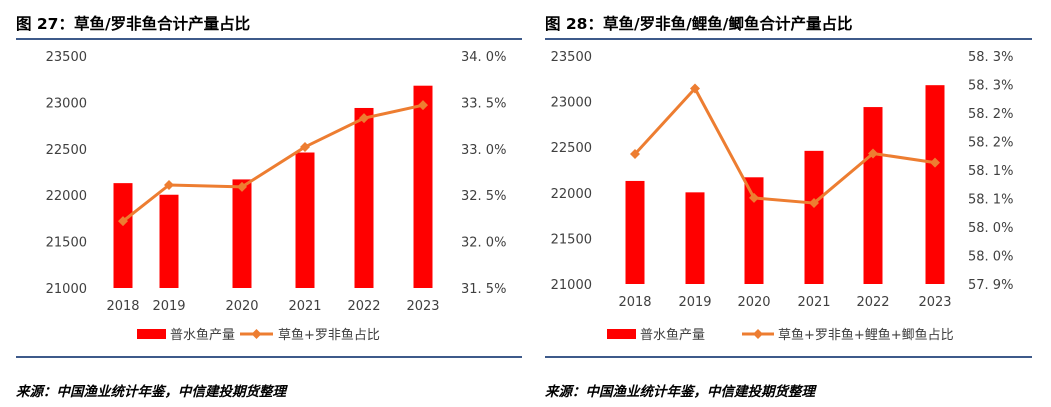  Describe the element at coordinates (866, 335) in the screenshot. I see `legend-label: 草鱼+罗非鱼+鲤鱼+鲫鱼占比` at that location.